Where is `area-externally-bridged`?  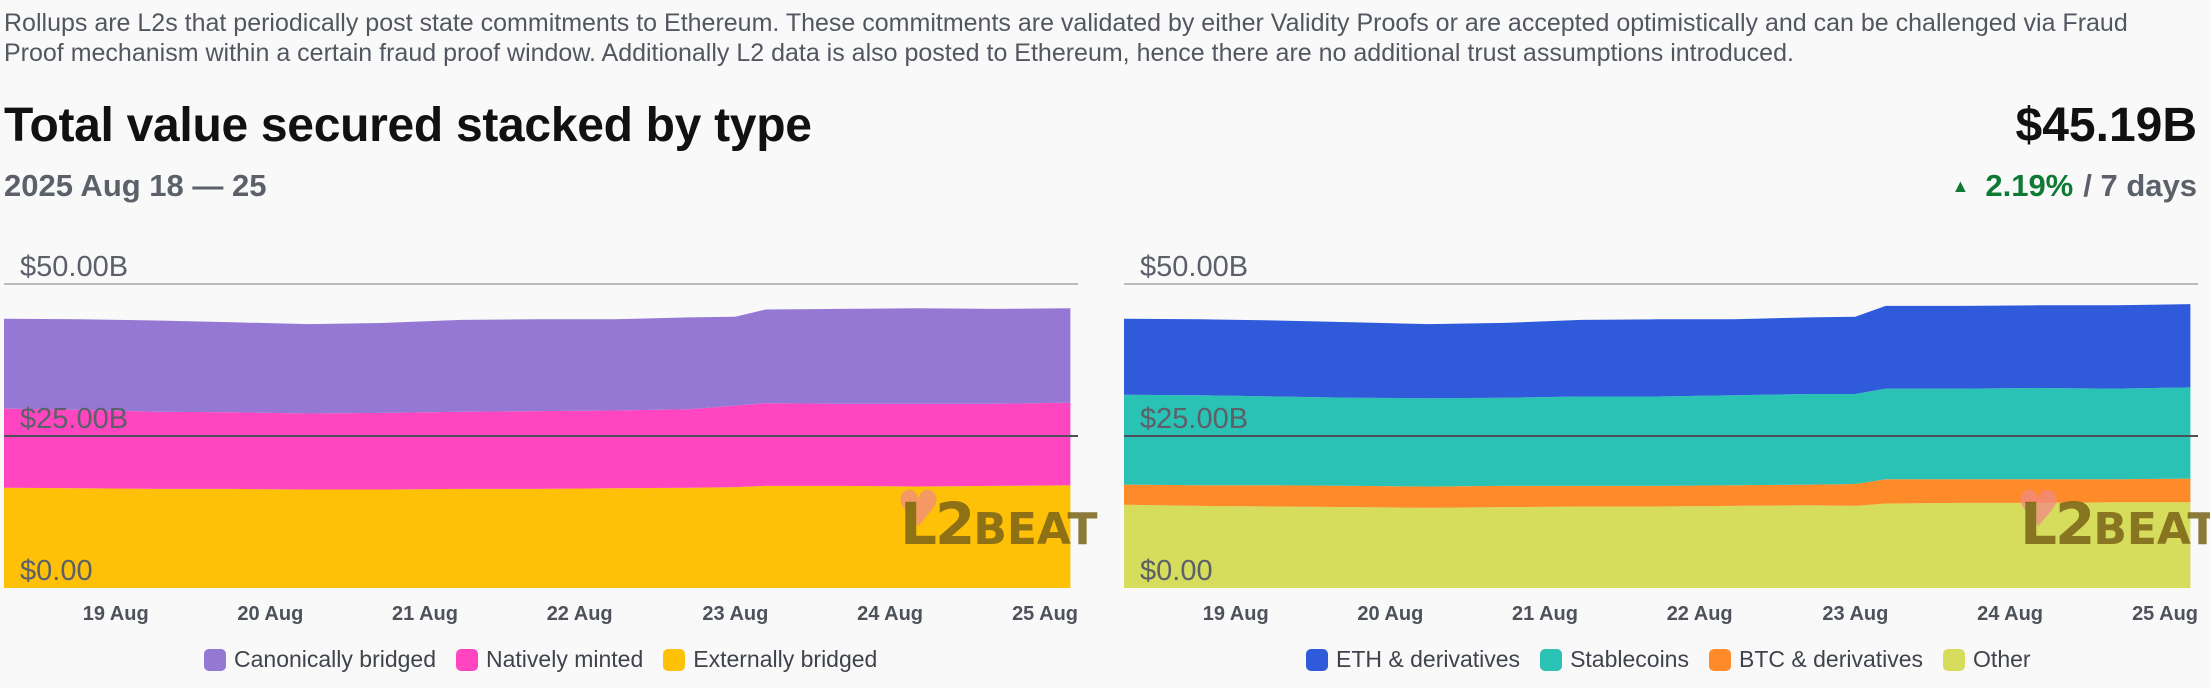 area-externally-bridged is located at coordinates (537, 536).